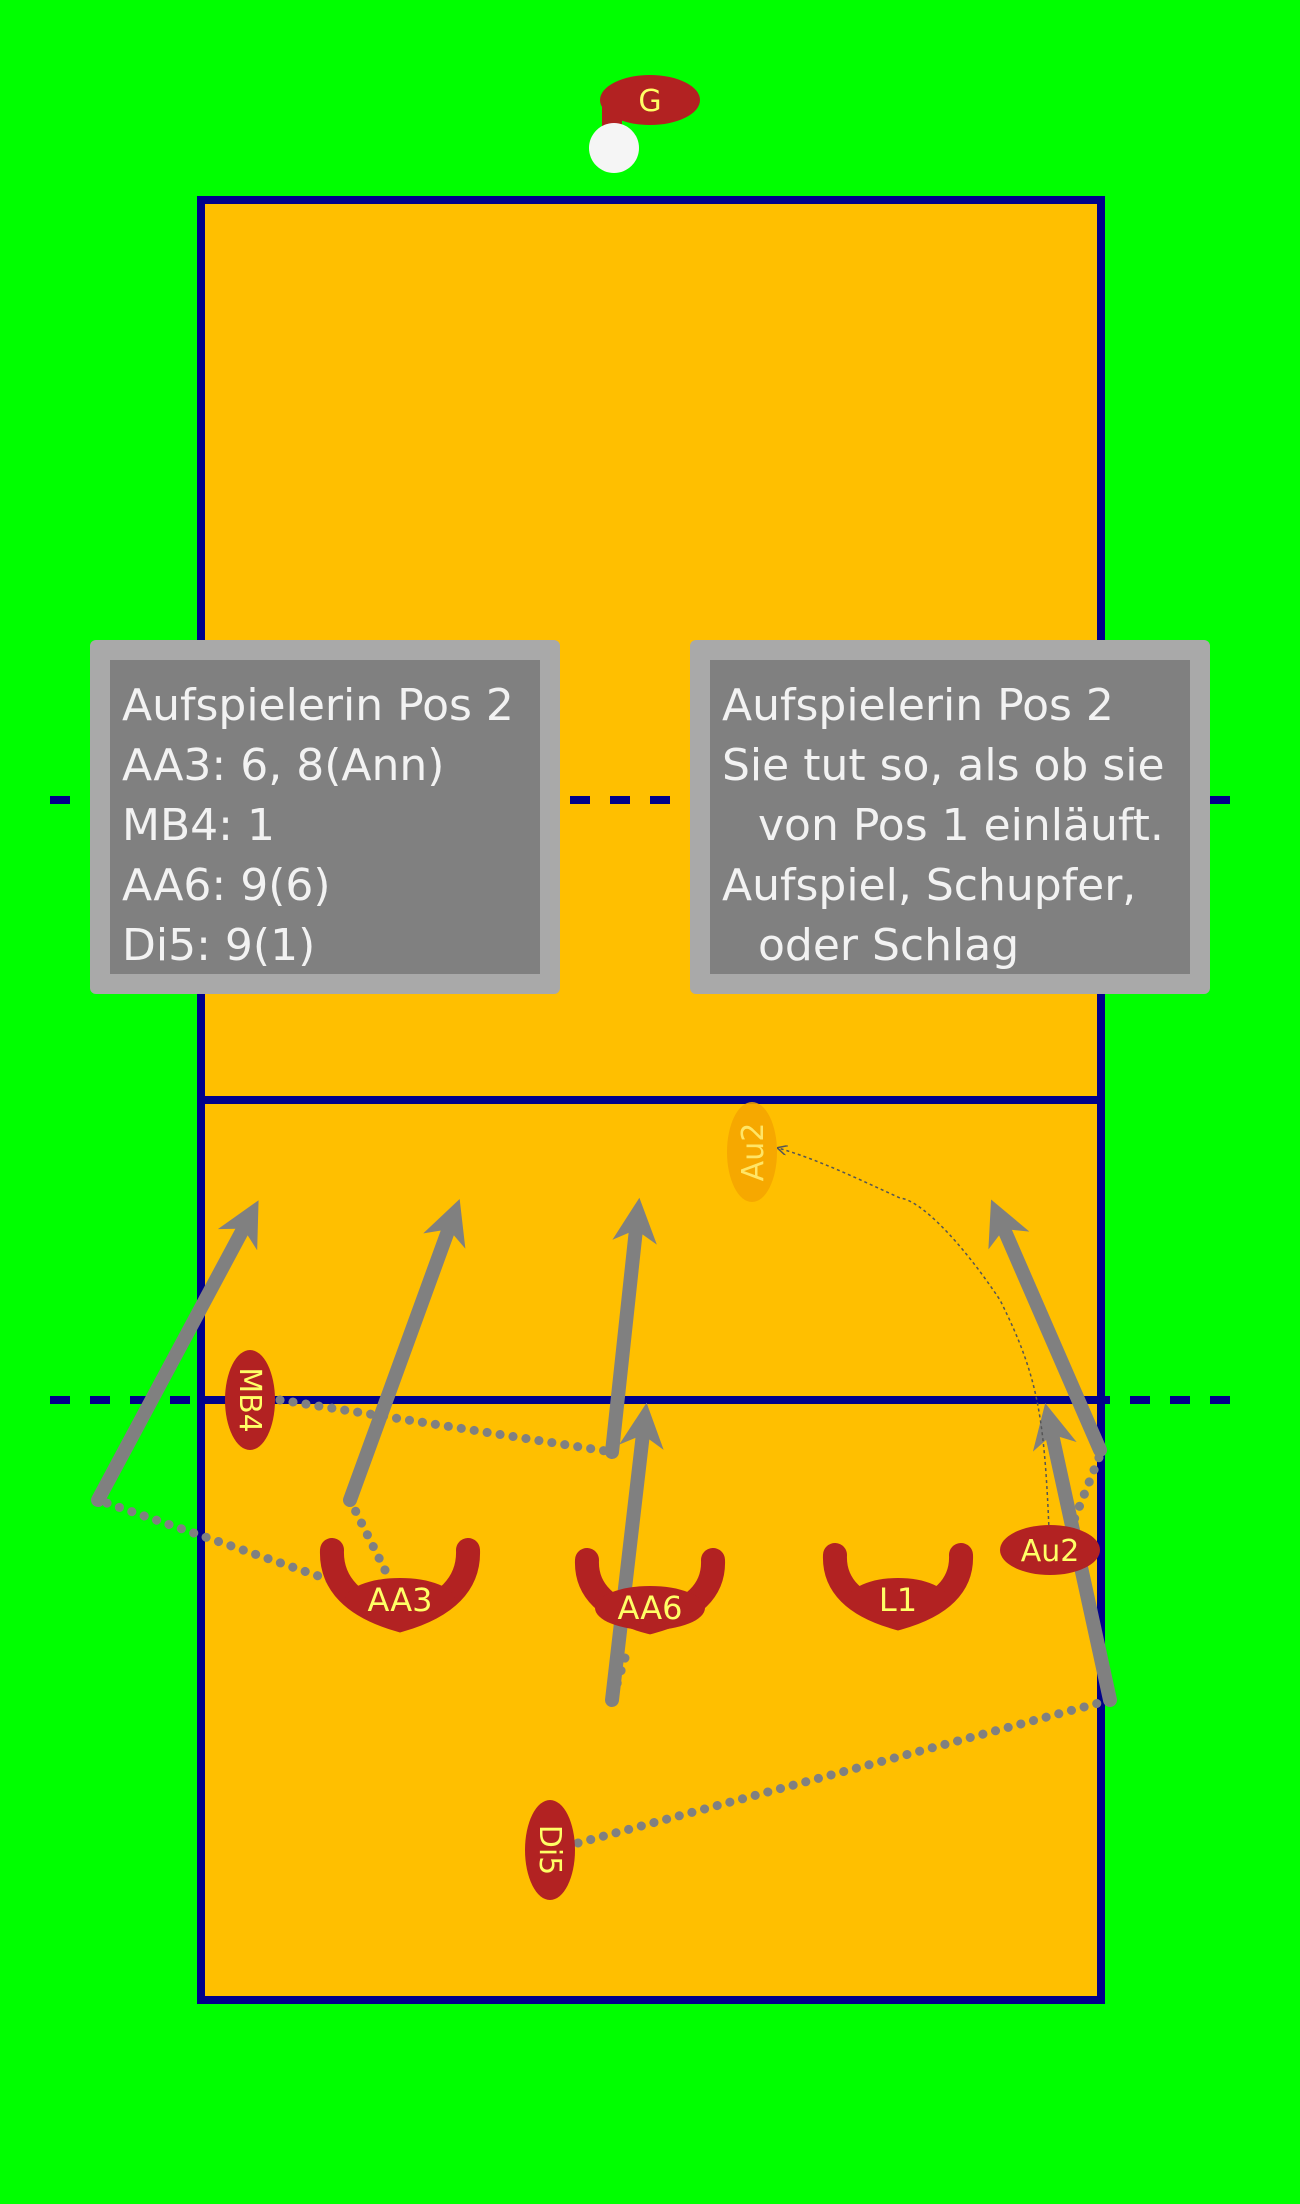 Image resolution: width=1300 pixels, height=2204 pixels. What do you see at coordinates (943, 765) in the screenshot?
I see `note-right-line: Sie tut so, als ob sie` at bounding box center [943, 765].